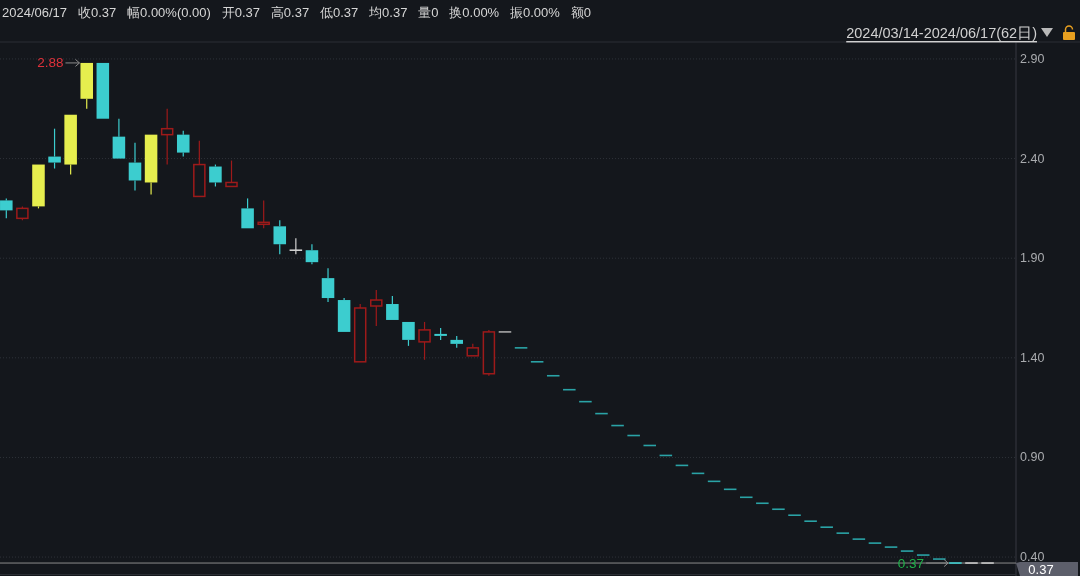 This screenshot has width=1080, height=576. What do you see at coordinates (50, 63) in the screenshot?
I see `annotation: 2.88` at bounding box center [50, 63].